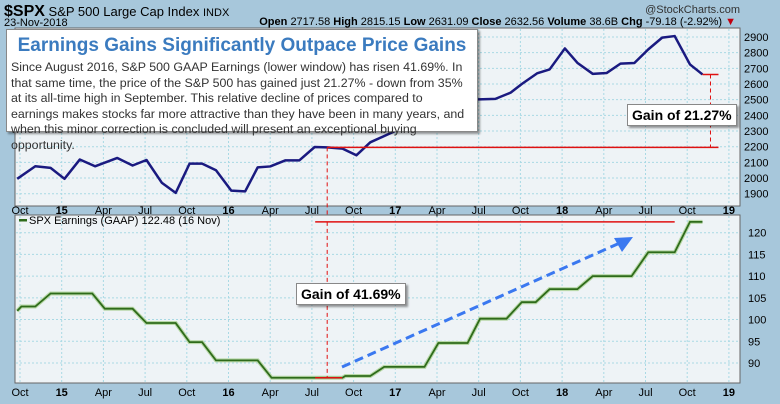 The height and width of the screenshot is (404, 780). I want to click on price-x-tick-label: 17, so click(395, 211).